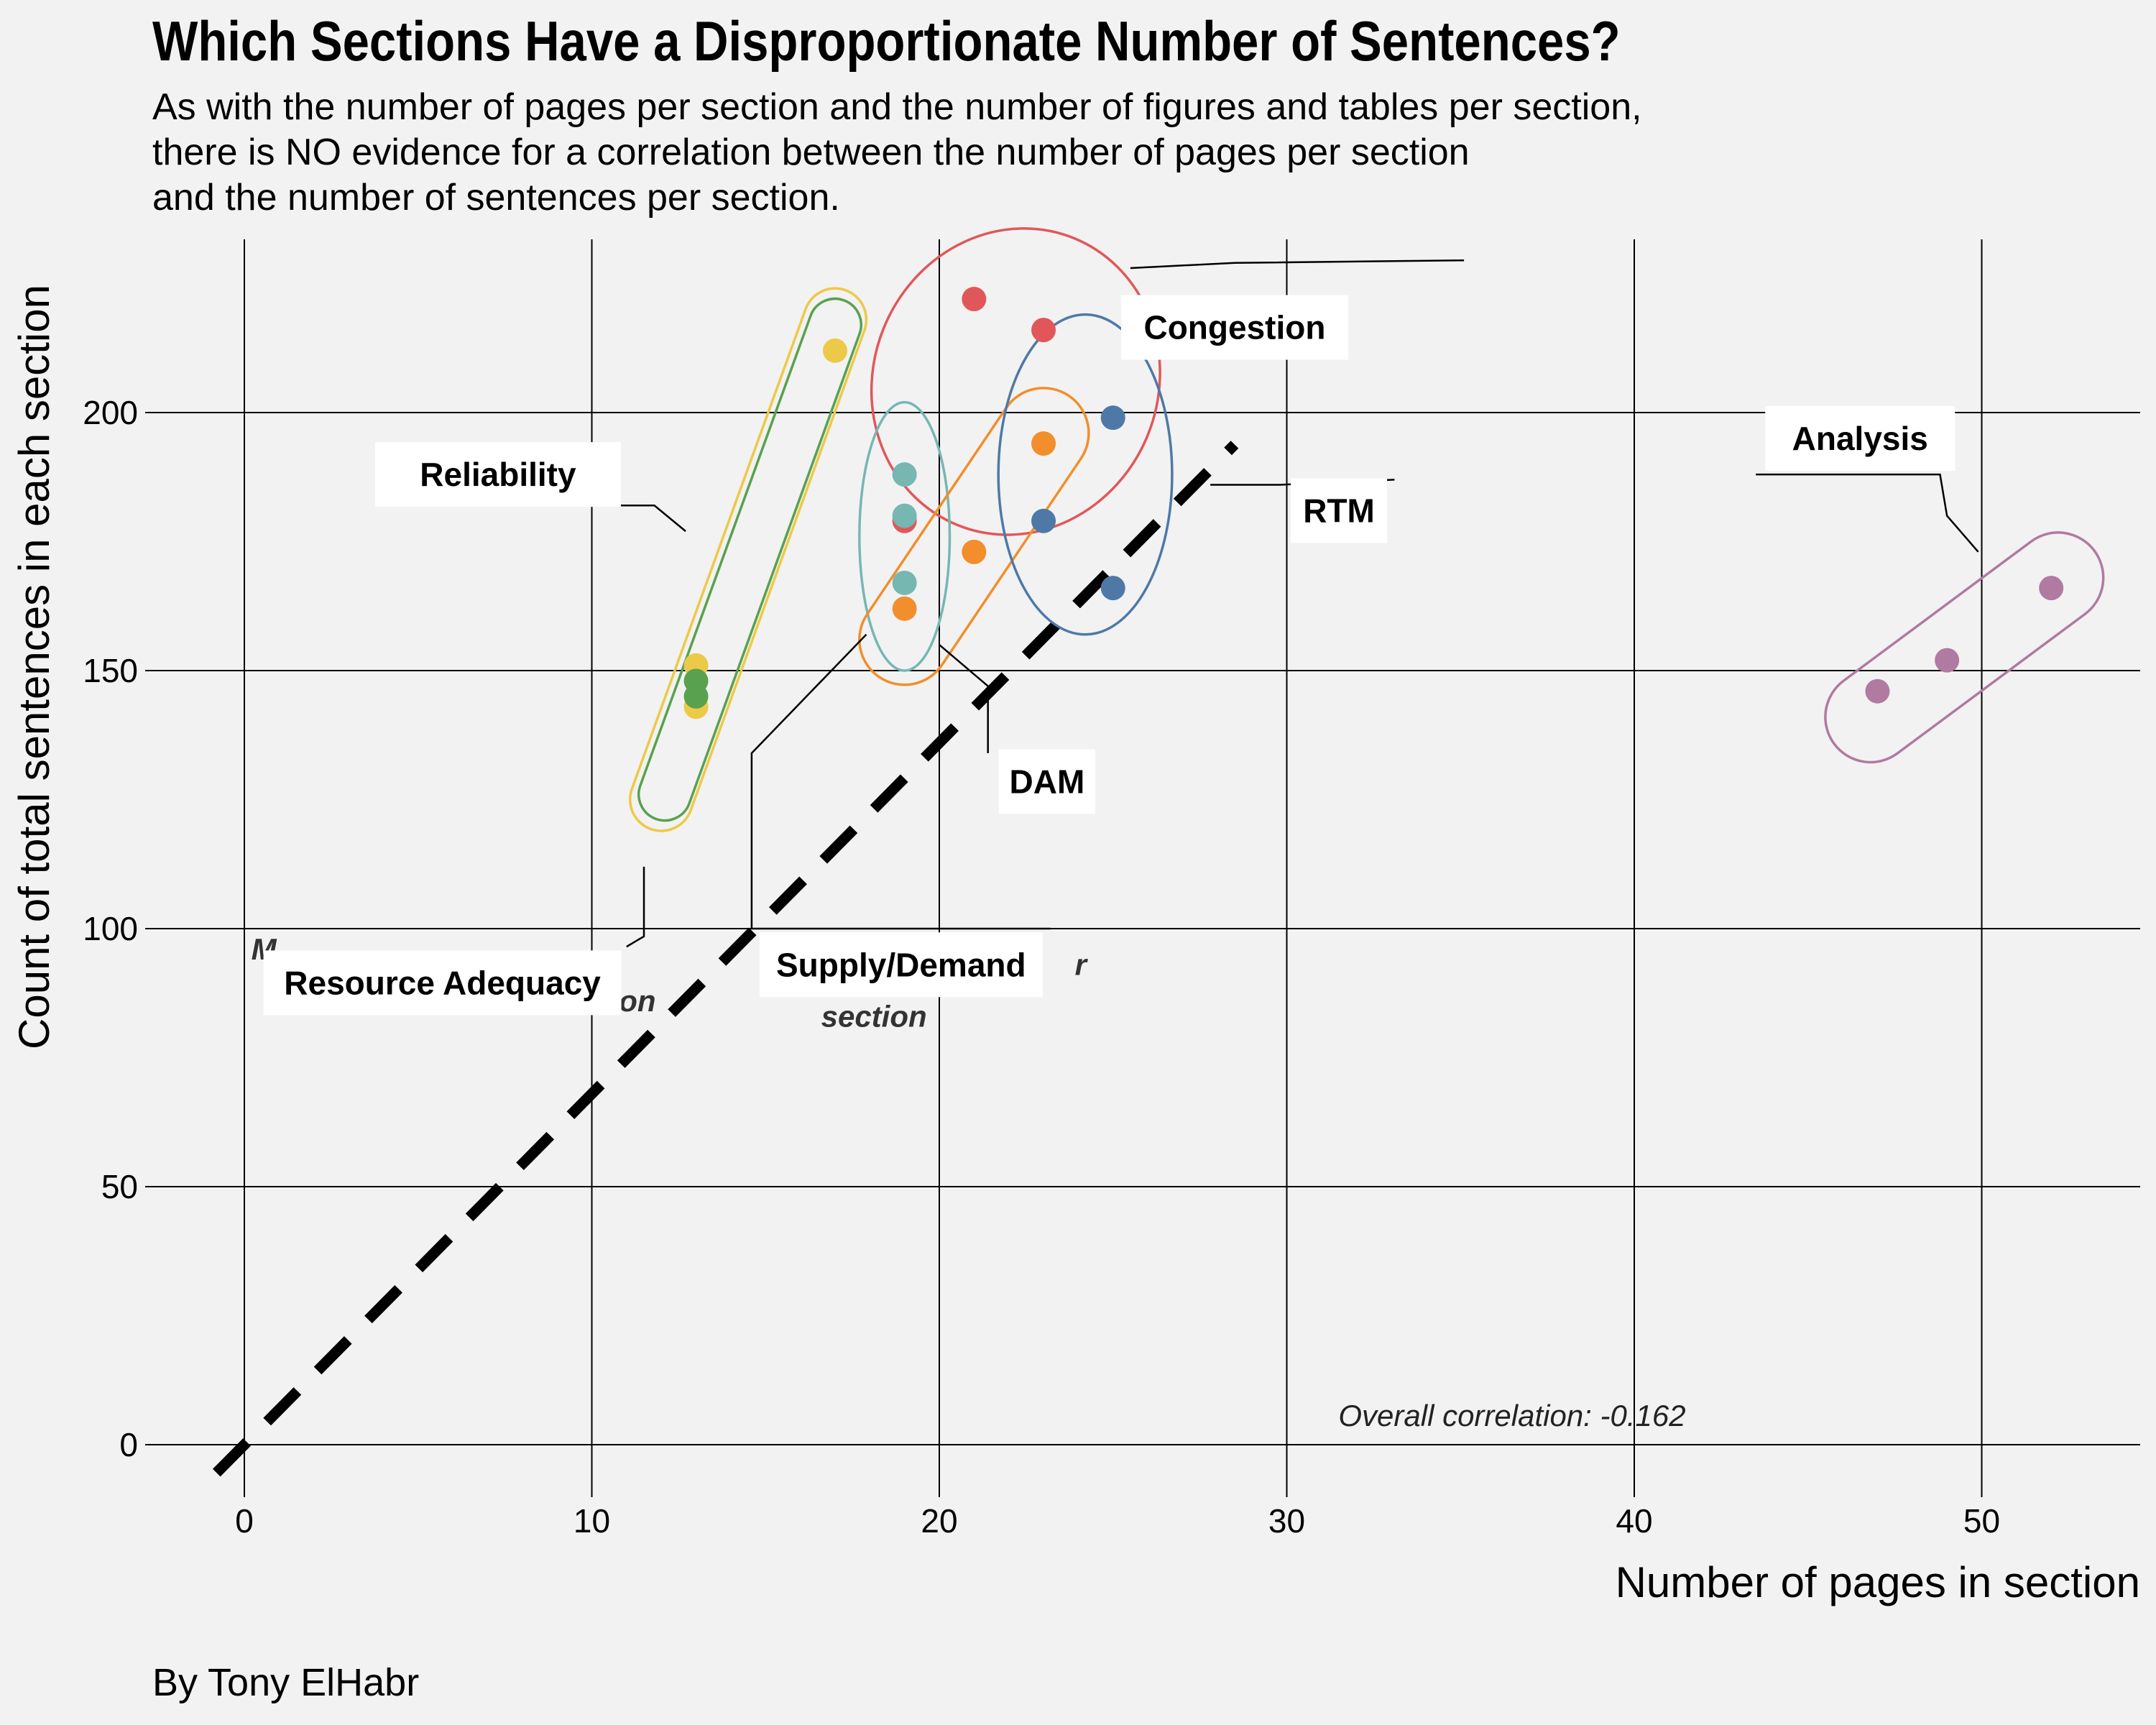 The width and height of the screenshot is (2156, 1725). What do you see at coordinates (635, 907) in the screenshot?
I see `resource-adequacy-leader` at bounding box center [635, 907].